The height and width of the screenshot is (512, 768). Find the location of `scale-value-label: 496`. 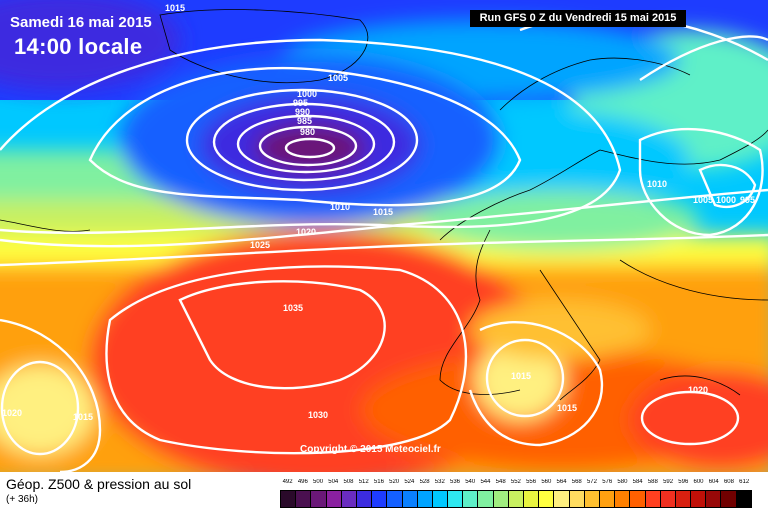

scale-value-label: 496 is located at coordinates (302, 482).